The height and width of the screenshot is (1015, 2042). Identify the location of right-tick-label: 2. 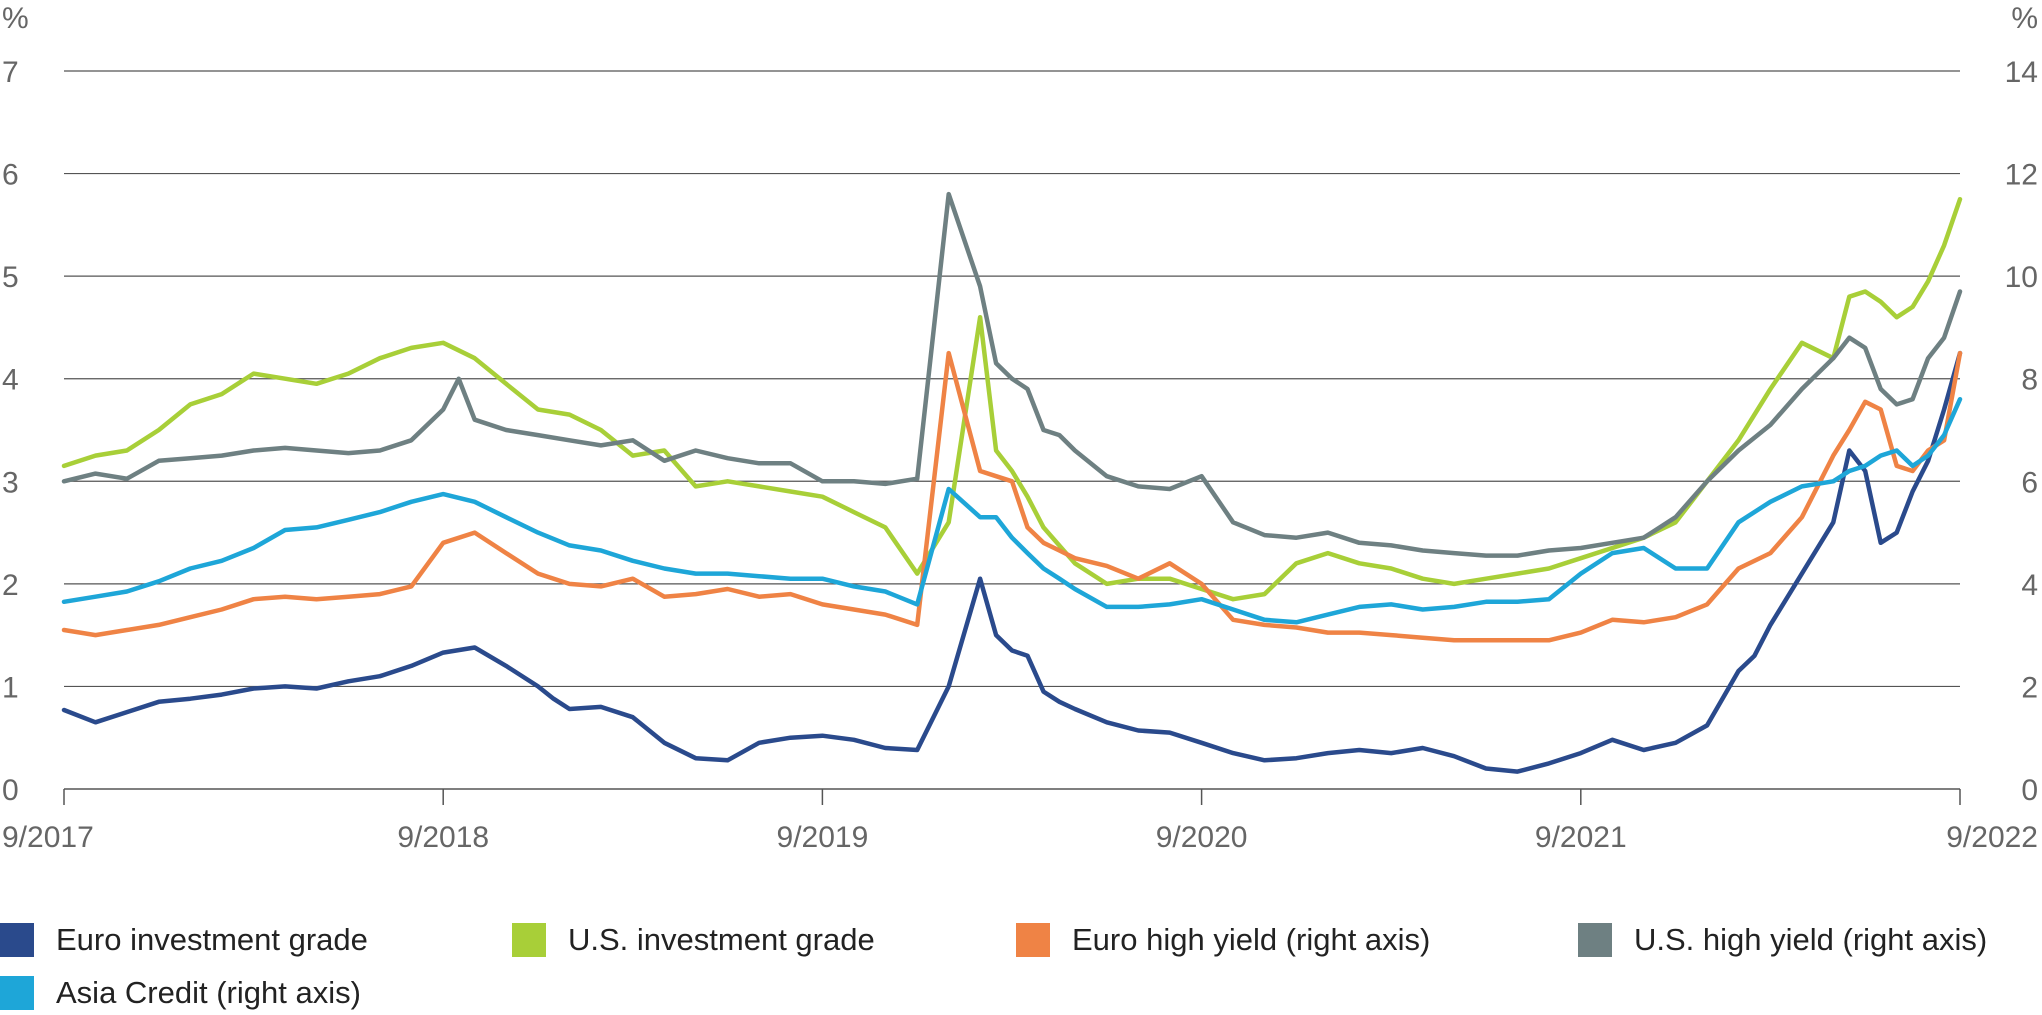
(2029, 687).